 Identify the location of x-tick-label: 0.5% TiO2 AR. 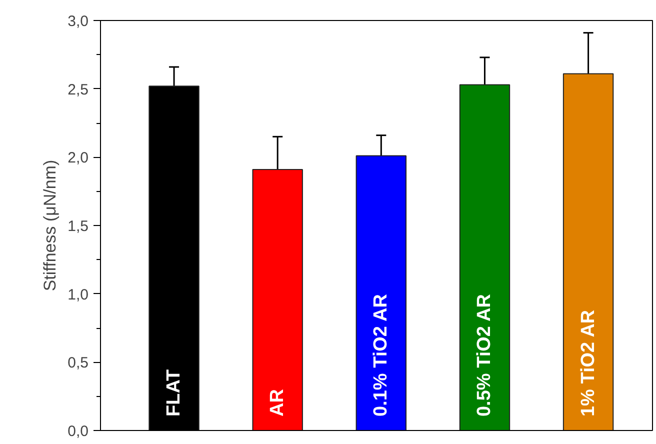
(485, 355).